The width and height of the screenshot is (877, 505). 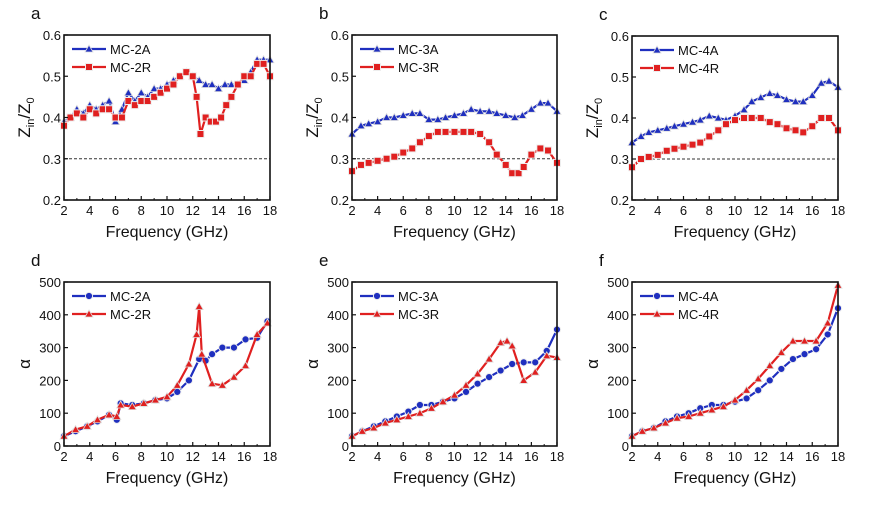 I want to click on legend-label: MC-3R, so click(x=418, y=67).